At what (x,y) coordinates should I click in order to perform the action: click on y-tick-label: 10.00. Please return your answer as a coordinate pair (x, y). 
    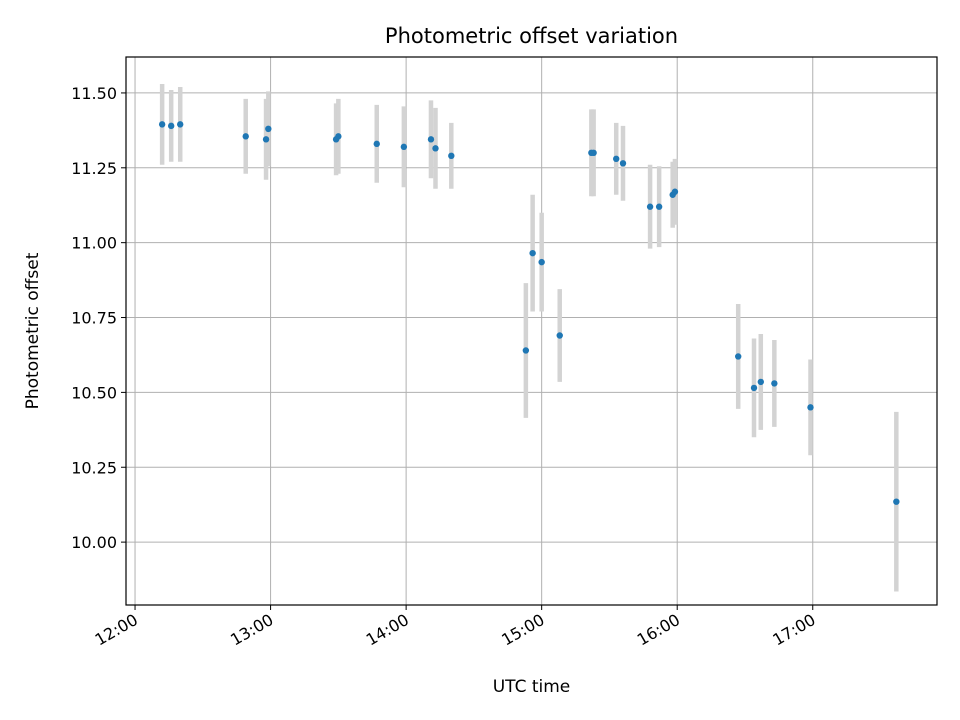
    Looking at the image, I should click on (94, 542).